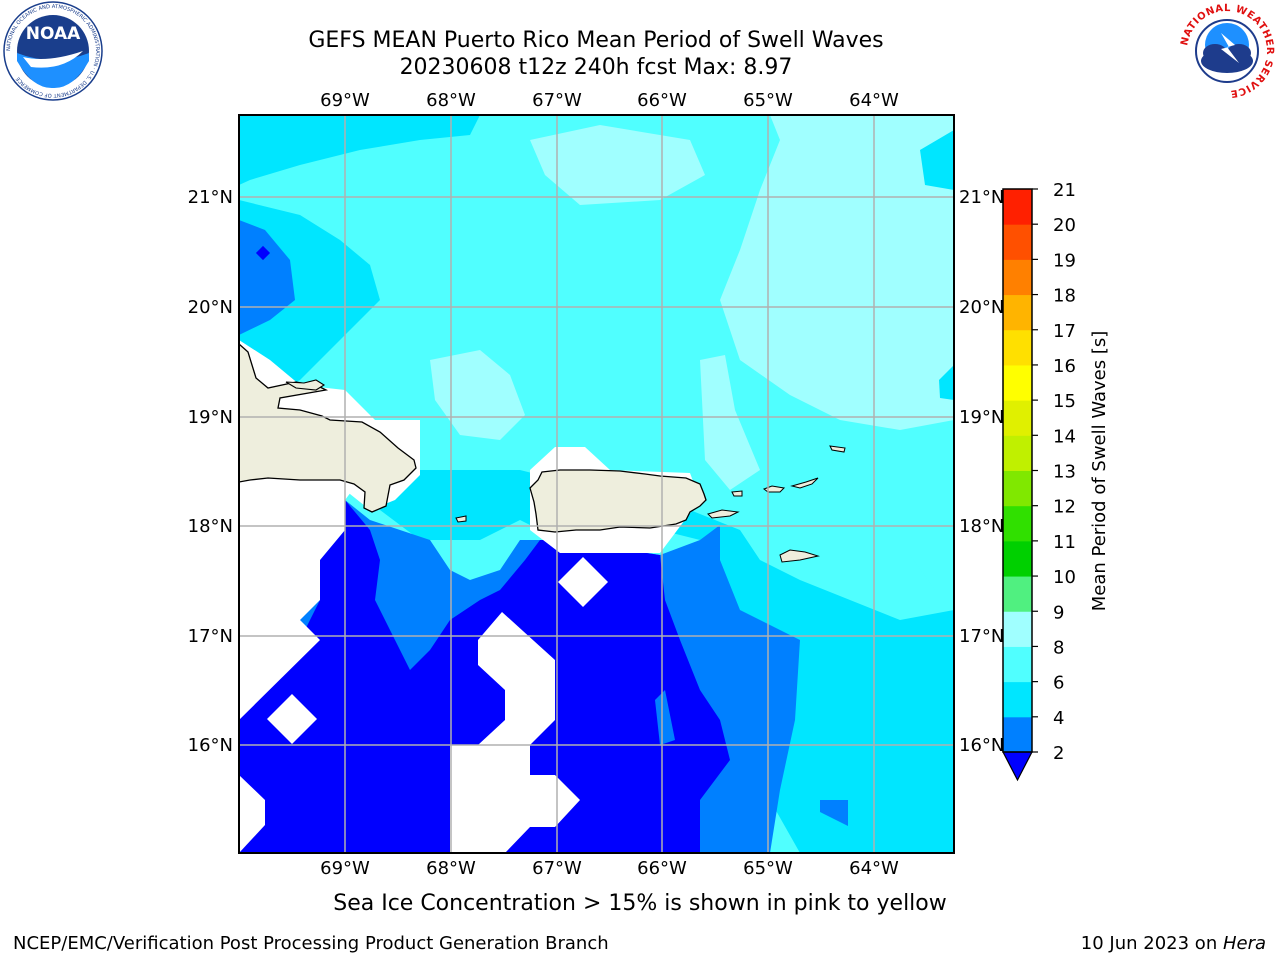 The image size is (1280, 960). What do you see at coordinates (1064, 260) in the screenshot?
I see `colorbar-tick-label: 19` at bounding box center [1064, 260].